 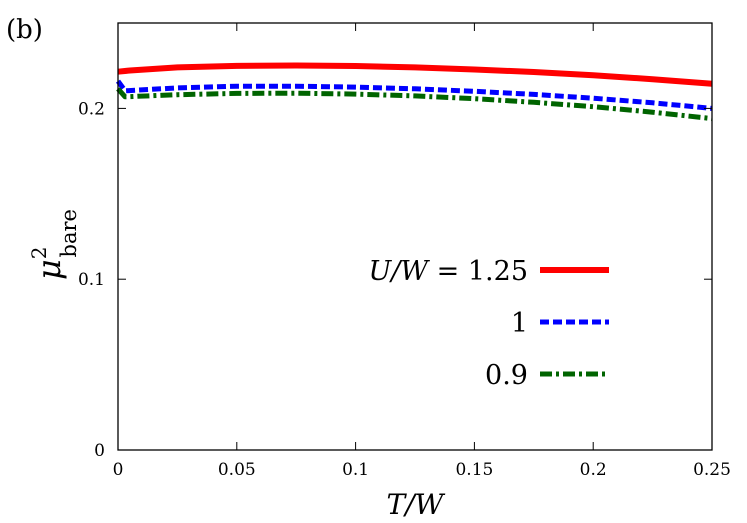 What do you see at coordinates (474, 470) in the screenshot?
I see `x-tick-label: 0.15` at bounding box center [474, 470].